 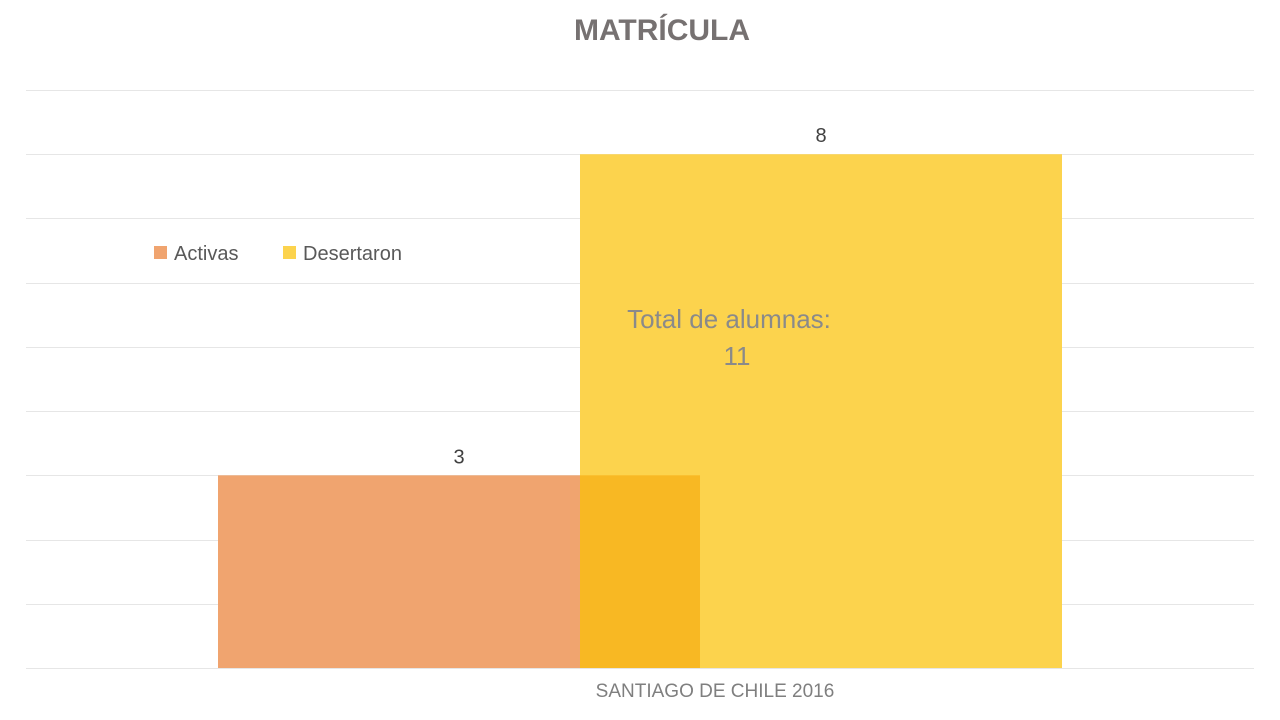 What do you see at coordinates (640, 571) in the screenshot?
I see `bar-overlap` at bounding box center [640, 571].